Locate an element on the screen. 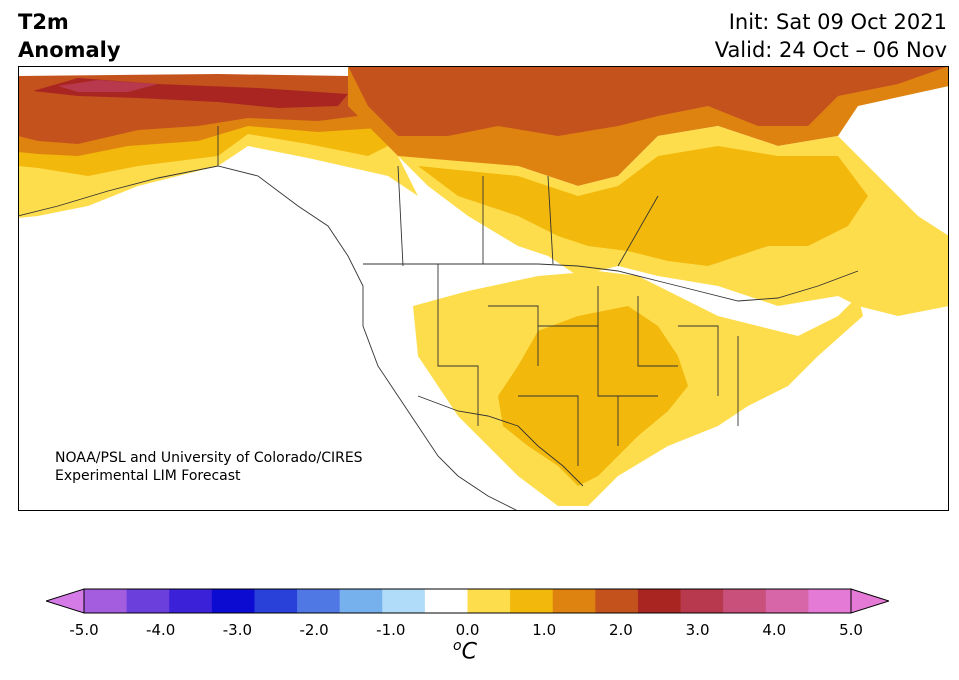  colorbar-tick-label: 1.0 is located at coordinates (544, 630).